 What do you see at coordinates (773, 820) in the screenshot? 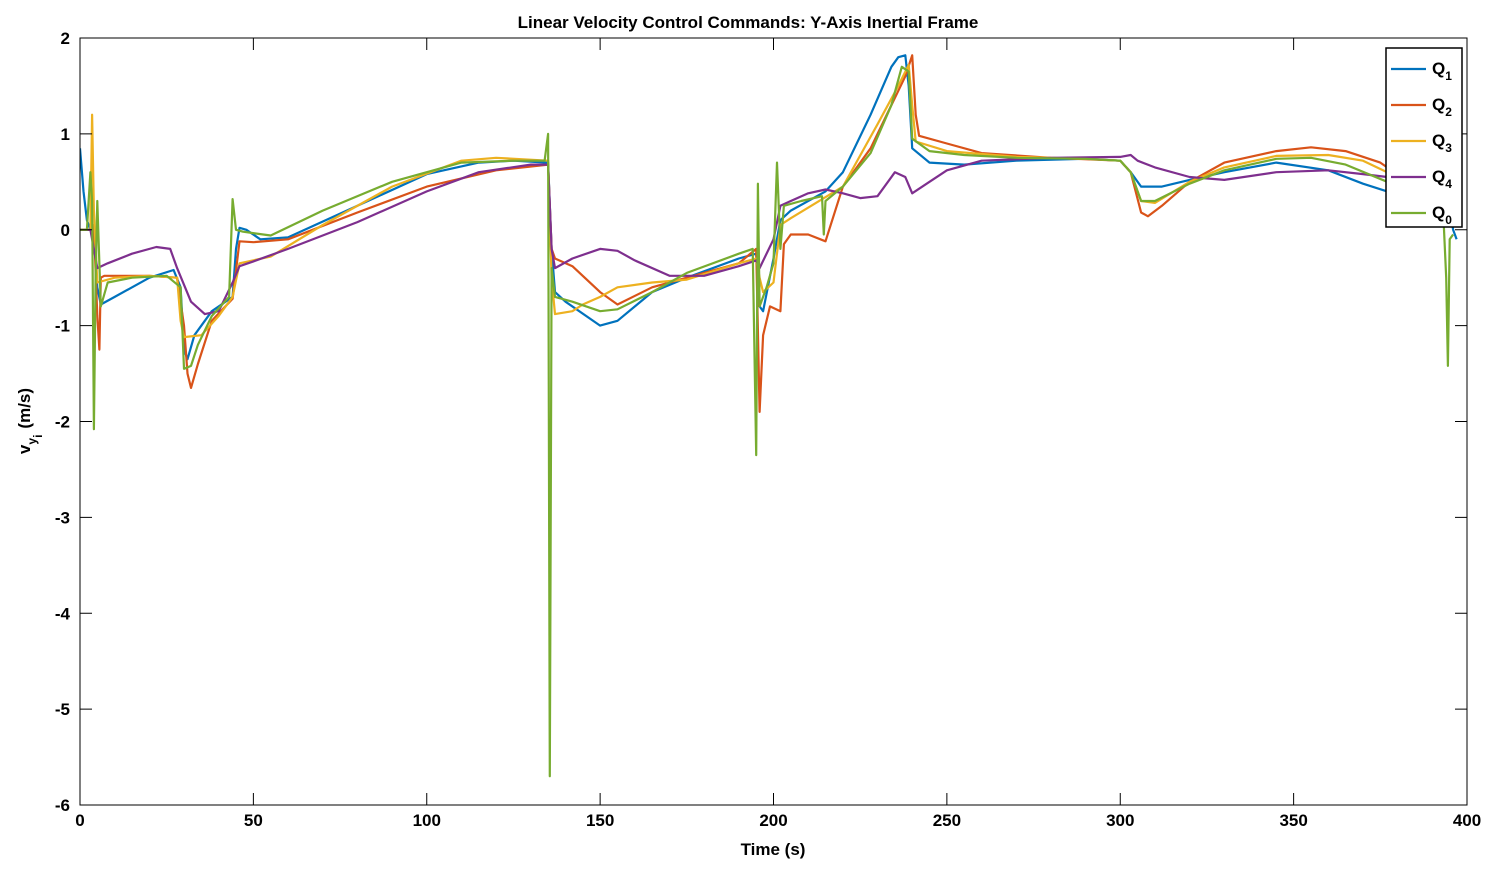
I see `x-tick-label: 200` at bounding box center [773, 820].